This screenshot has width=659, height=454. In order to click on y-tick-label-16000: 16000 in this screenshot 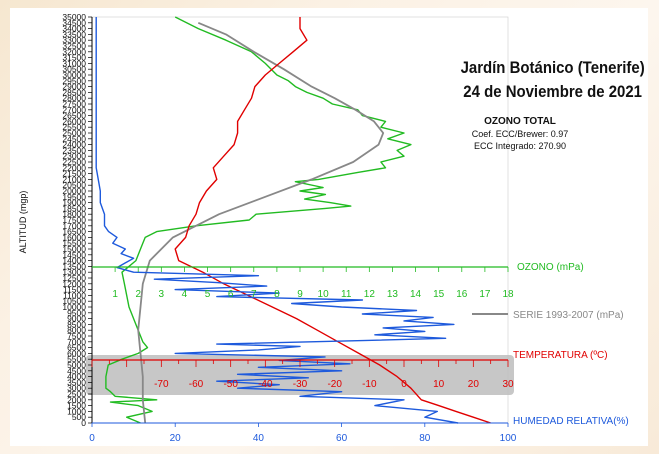, I will do `click(74, 237)`.